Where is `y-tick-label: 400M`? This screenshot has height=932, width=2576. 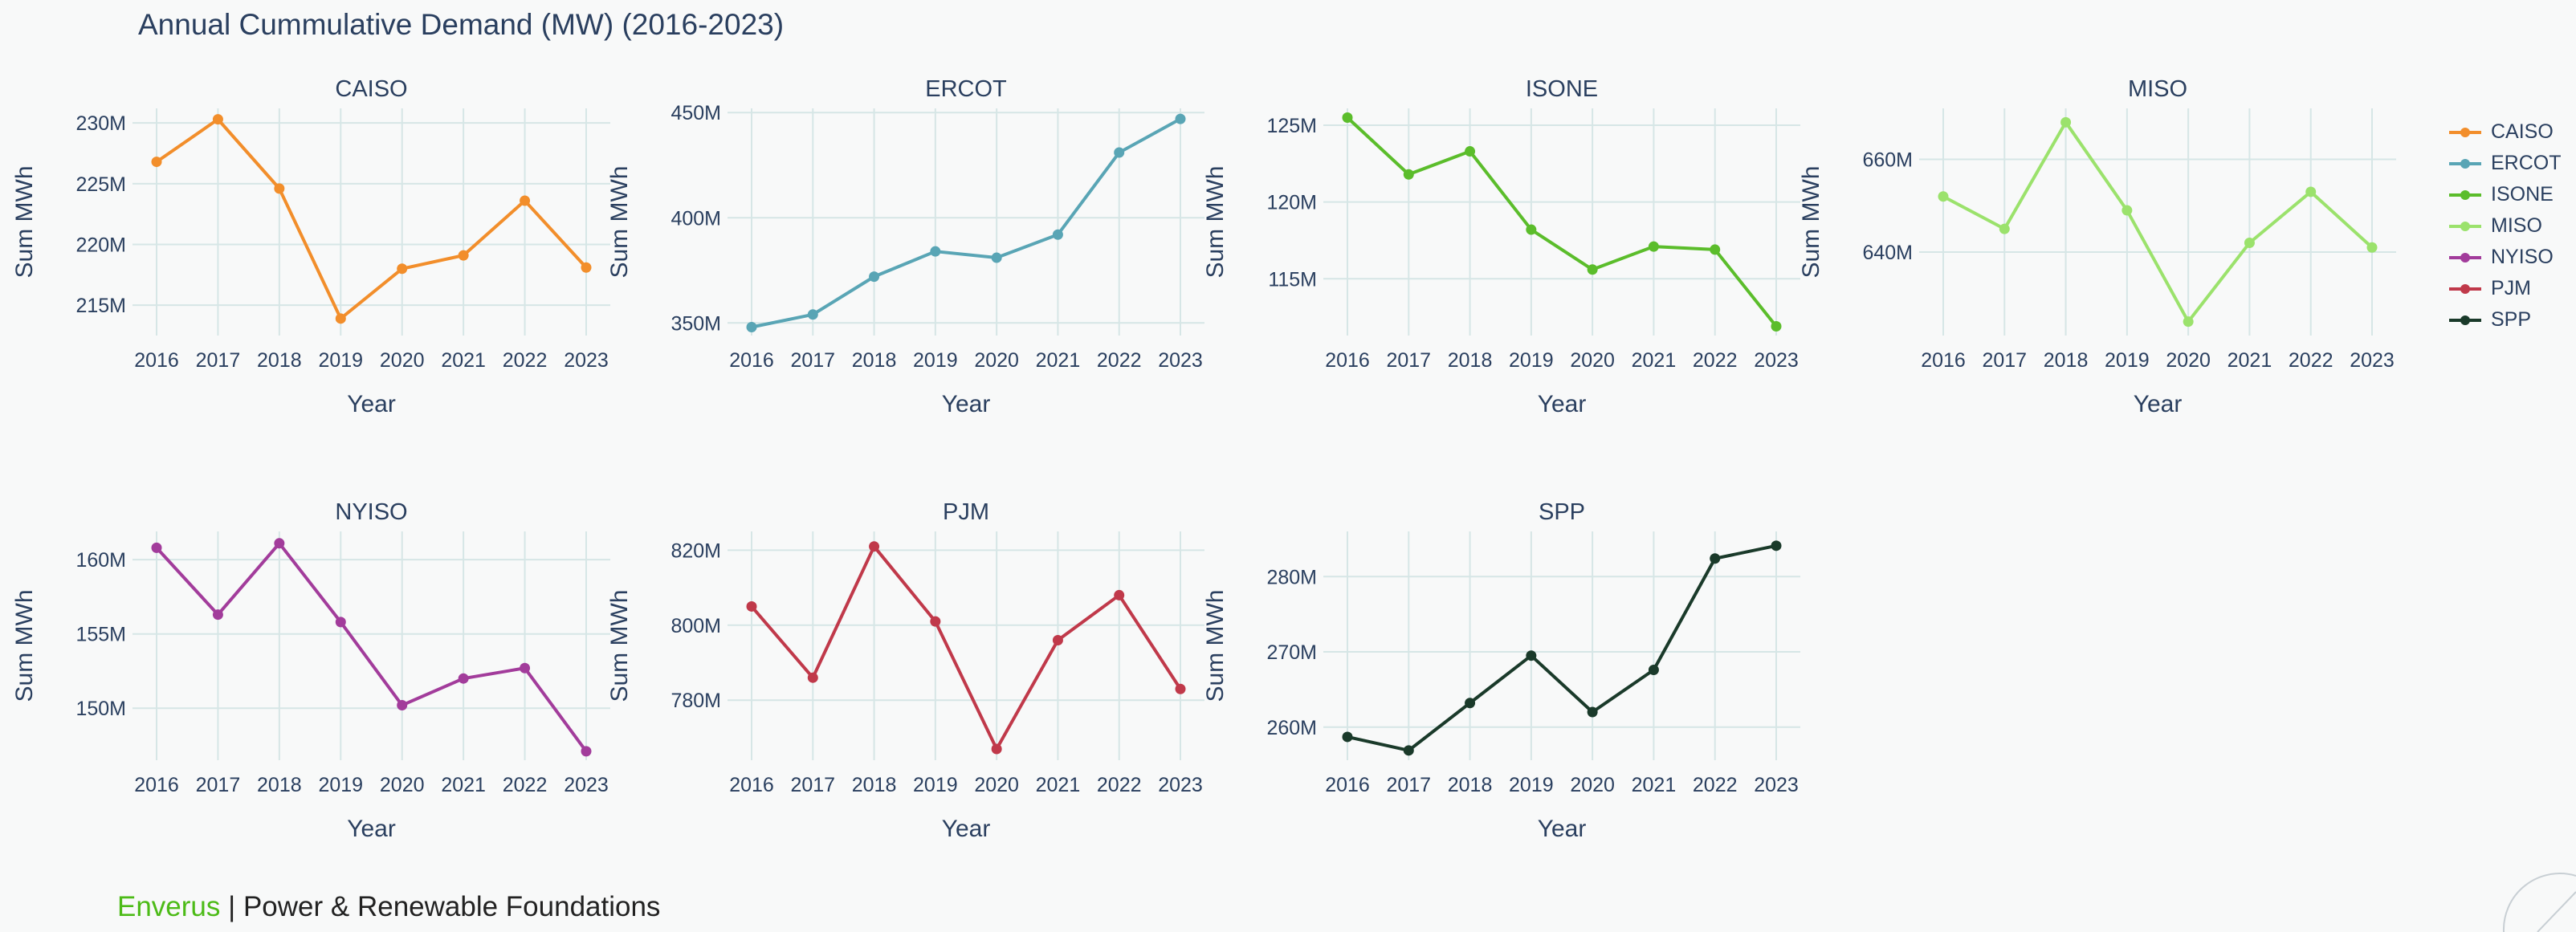 y-tick-label: 400M is located at coordinates (695, 218).